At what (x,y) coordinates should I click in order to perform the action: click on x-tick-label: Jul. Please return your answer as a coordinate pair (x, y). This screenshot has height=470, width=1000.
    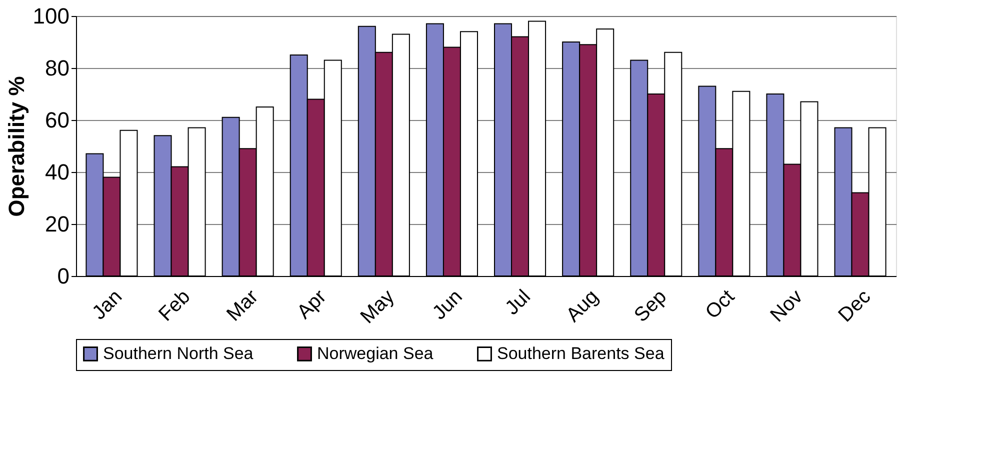
    Looking at the image, I should click on (518, 303).